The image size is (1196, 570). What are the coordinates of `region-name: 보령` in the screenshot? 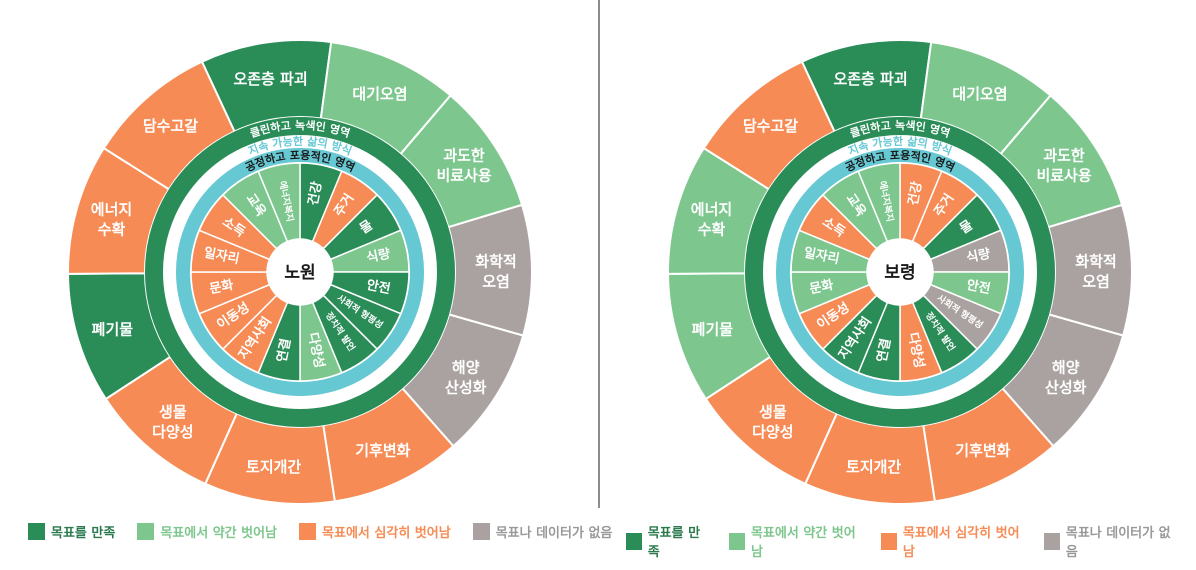 It's located at (899, 272).